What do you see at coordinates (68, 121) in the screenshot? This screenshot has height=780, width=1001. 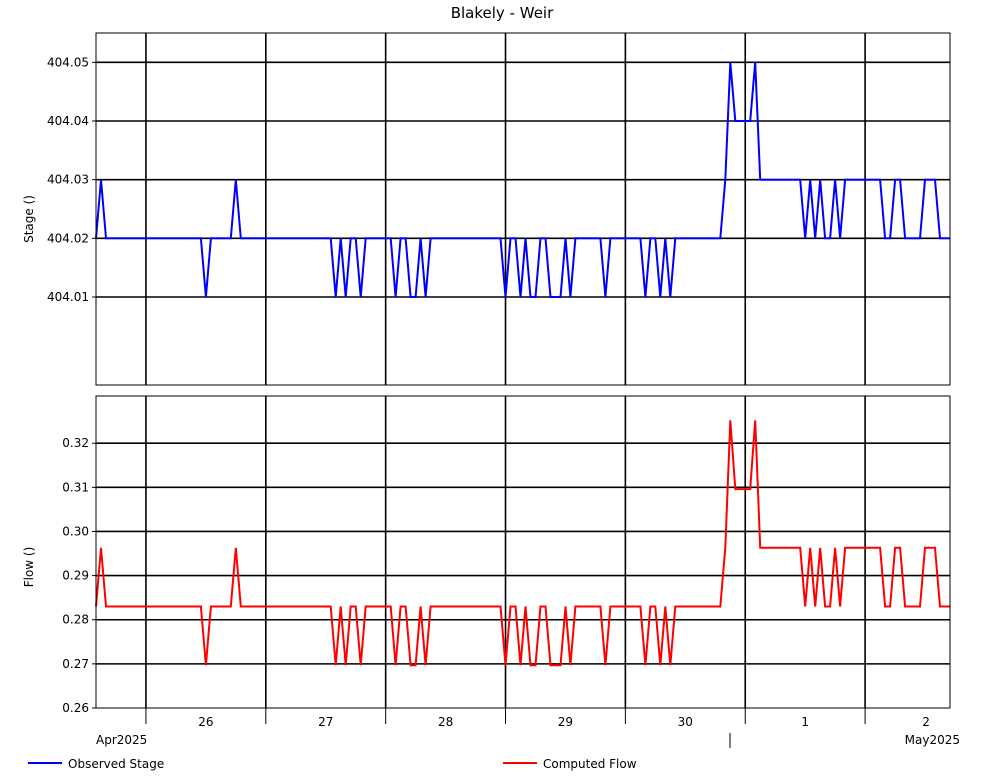 I see `stage-y-tick-label: 404.04` at bounding box center [68, 121].